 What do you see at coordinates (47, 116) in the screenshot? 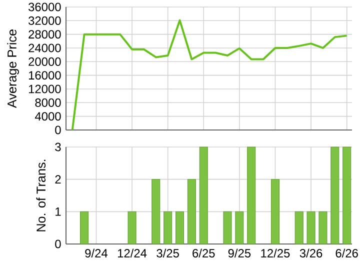
I see `y-tick-label: 4000` at bounding box center [47, 116].